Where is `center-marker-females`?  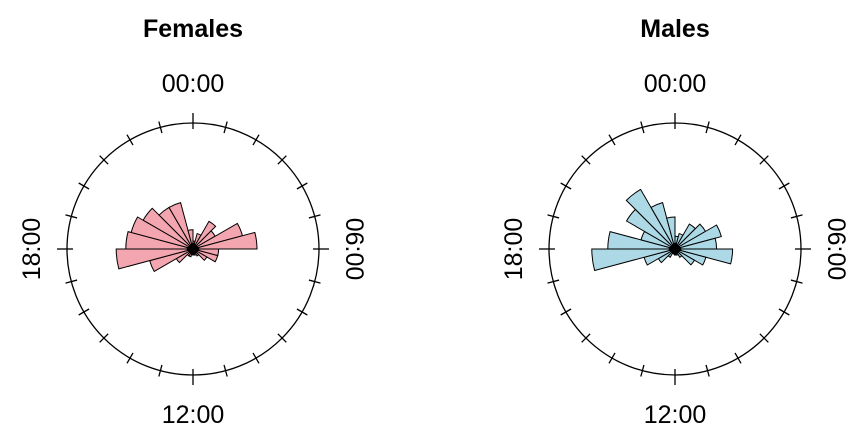 center-marker-females is located at coordinates (193, 249).